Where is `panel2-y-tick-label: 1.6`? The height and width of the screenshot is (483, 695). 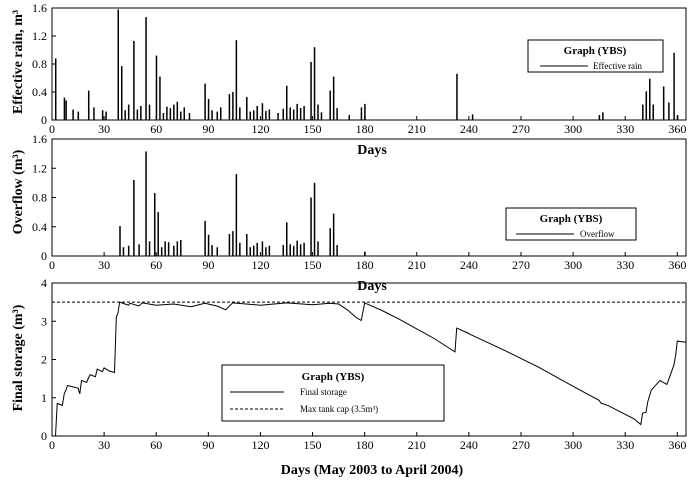
panel2-y-tick-label: 1.6 is located at coordinates (39, 139).